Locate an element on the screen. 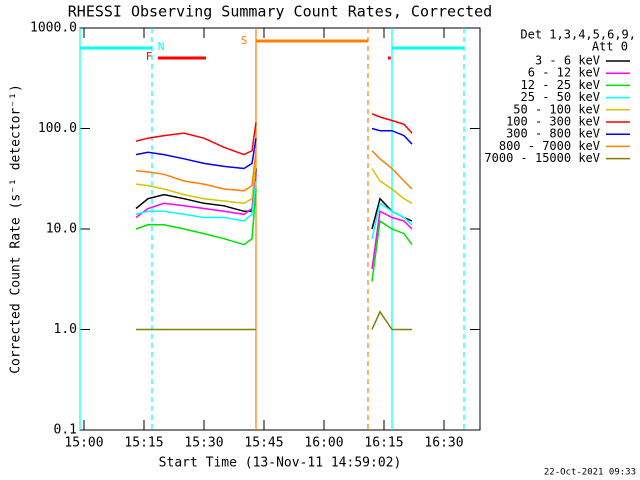 This screenshot has height=480, width=640. footer: 22-Oct-2021 09:33 is located at coordinates (590, 473).